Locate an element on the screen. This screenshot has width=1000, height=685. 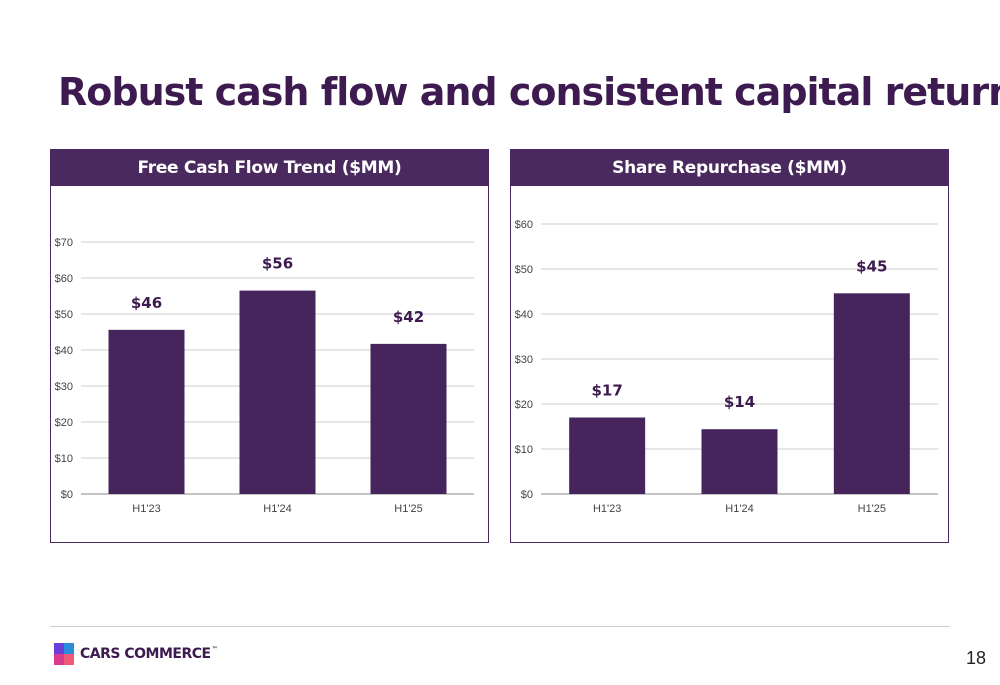
company-logo: CARS COMMERCE™ is located at coordinates (136, 654).